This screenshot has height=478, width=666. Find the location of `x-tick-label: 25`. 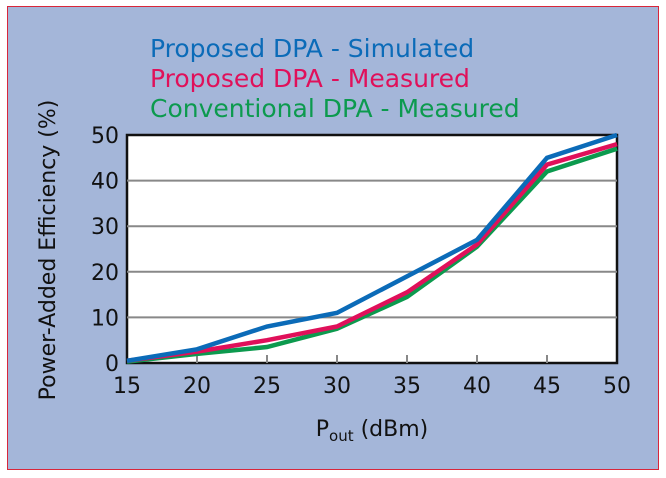

x-tick-label: 25 is located at coordinates (267, 386).